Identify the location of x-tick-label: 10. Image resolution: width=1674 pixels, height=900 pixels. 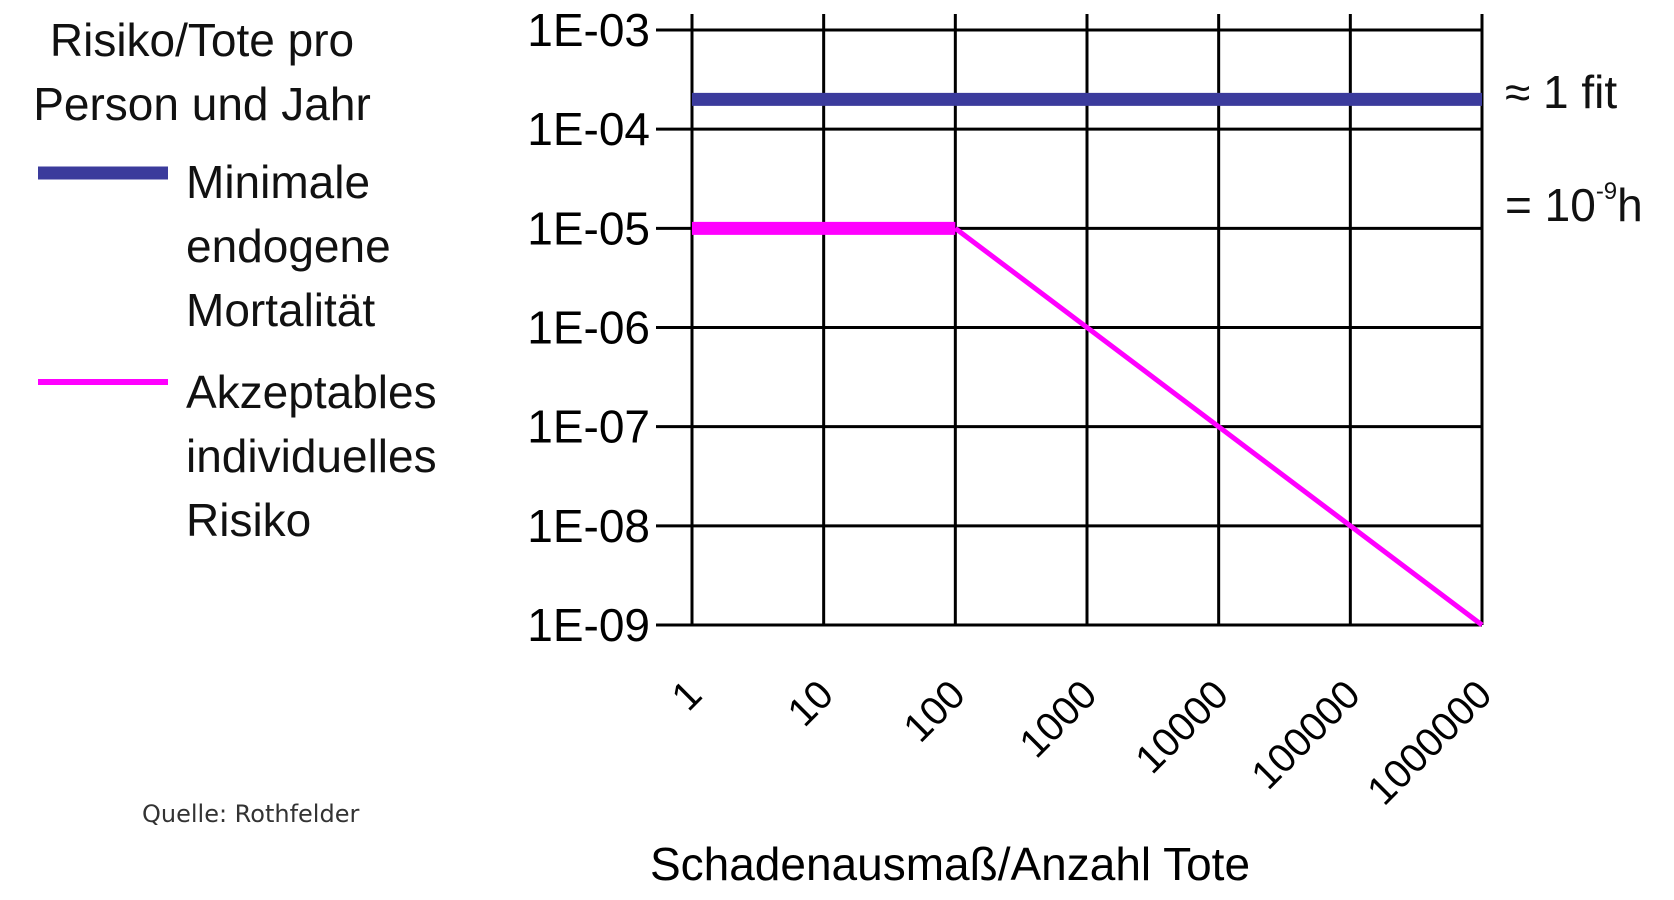
(810, 703).